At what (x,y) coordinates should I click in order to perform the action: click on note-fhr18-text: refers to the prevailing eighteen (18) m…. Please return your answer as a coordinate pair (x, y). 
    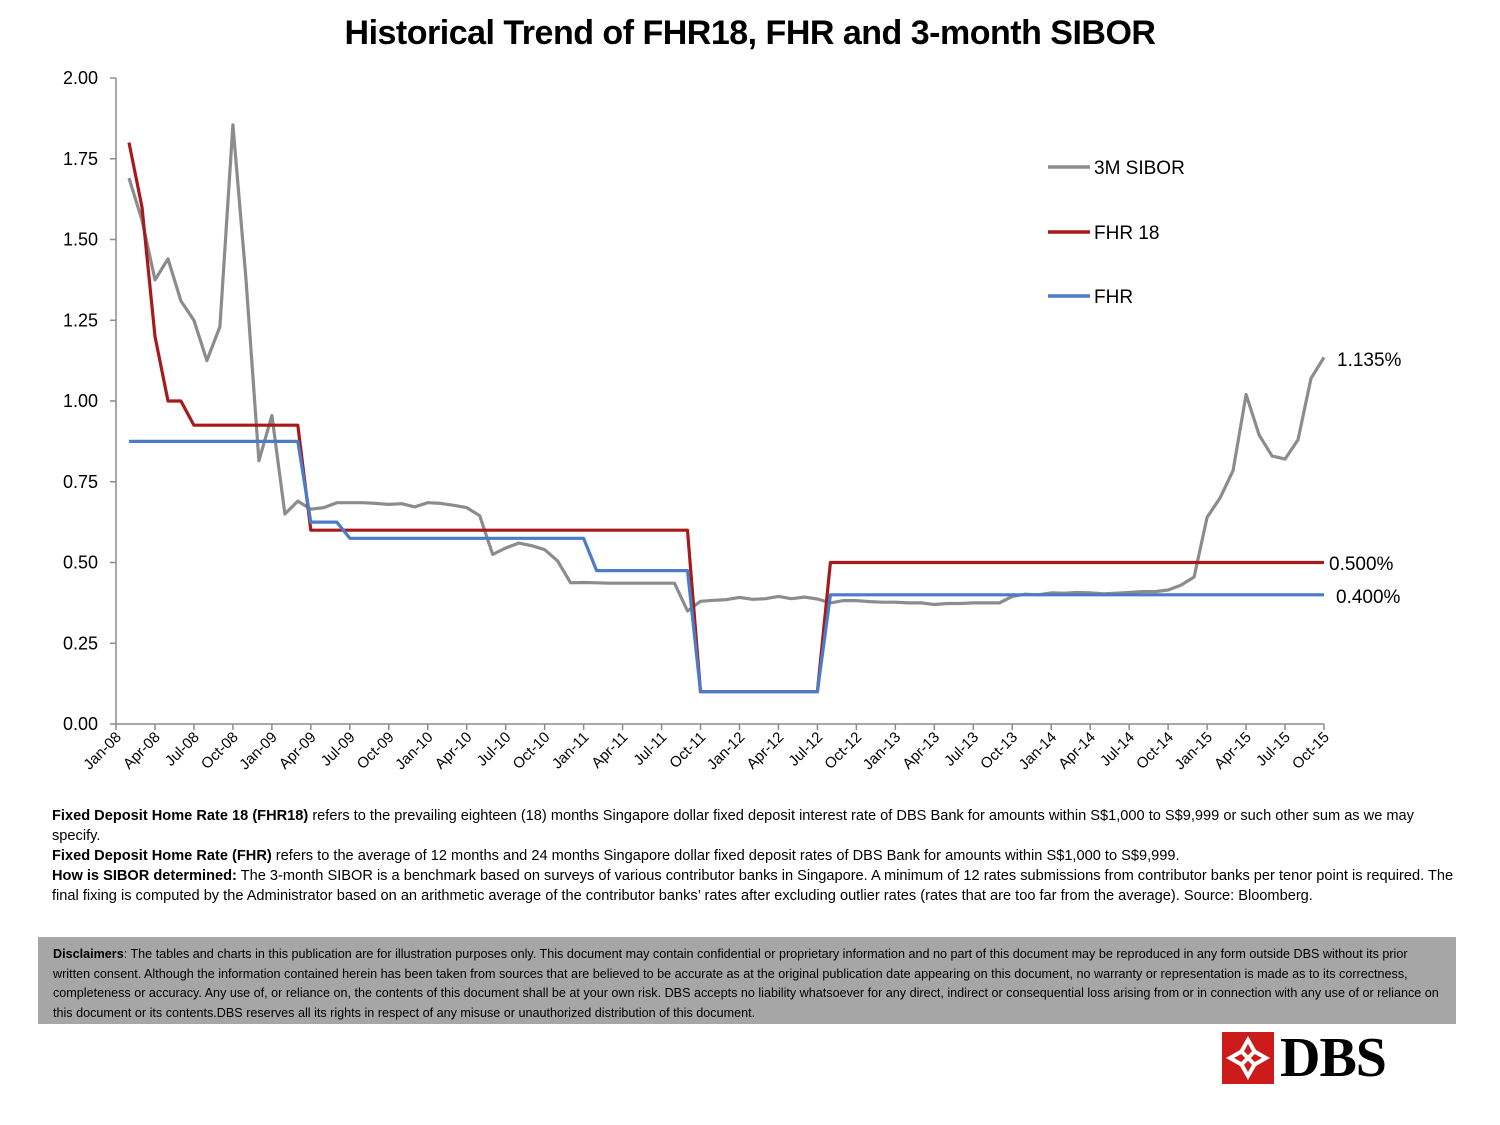
    Looking at the image, I should click on (733, 826).